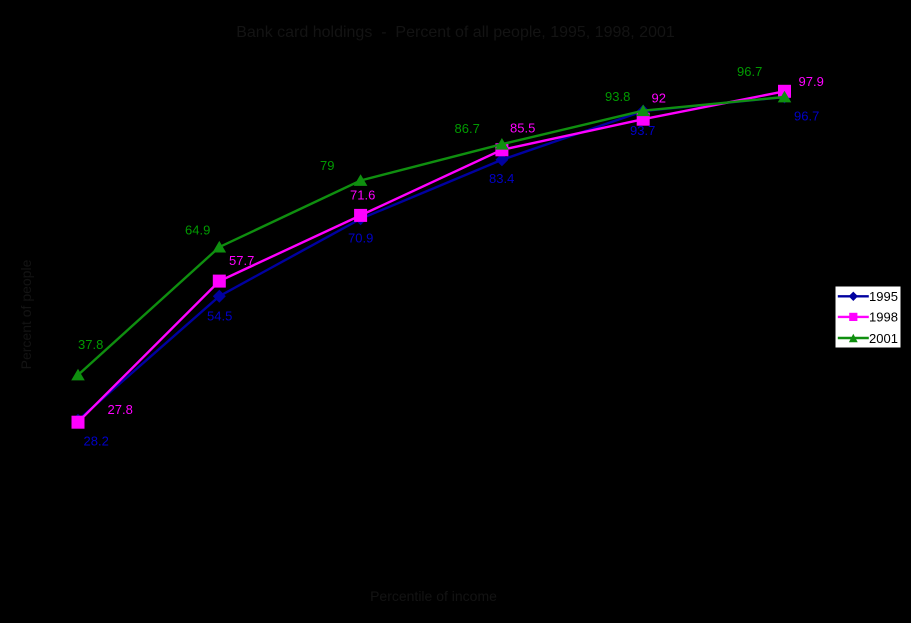 The width and height of the screenshot is (911, 623). I want to click on svg-text: Percentile of income, so click(433, 596).